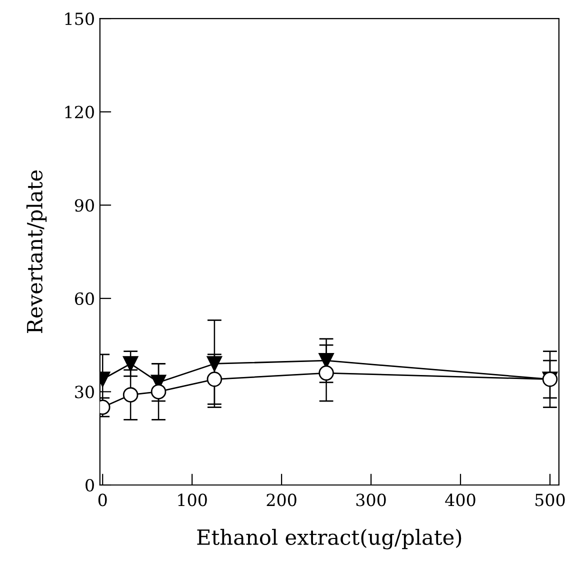 Image resolution: width=581 pixels, height=562 pixels. Describe the element at coordinates (281, 500) in the screenshot. I see `x-tick-label: 200` at that location.